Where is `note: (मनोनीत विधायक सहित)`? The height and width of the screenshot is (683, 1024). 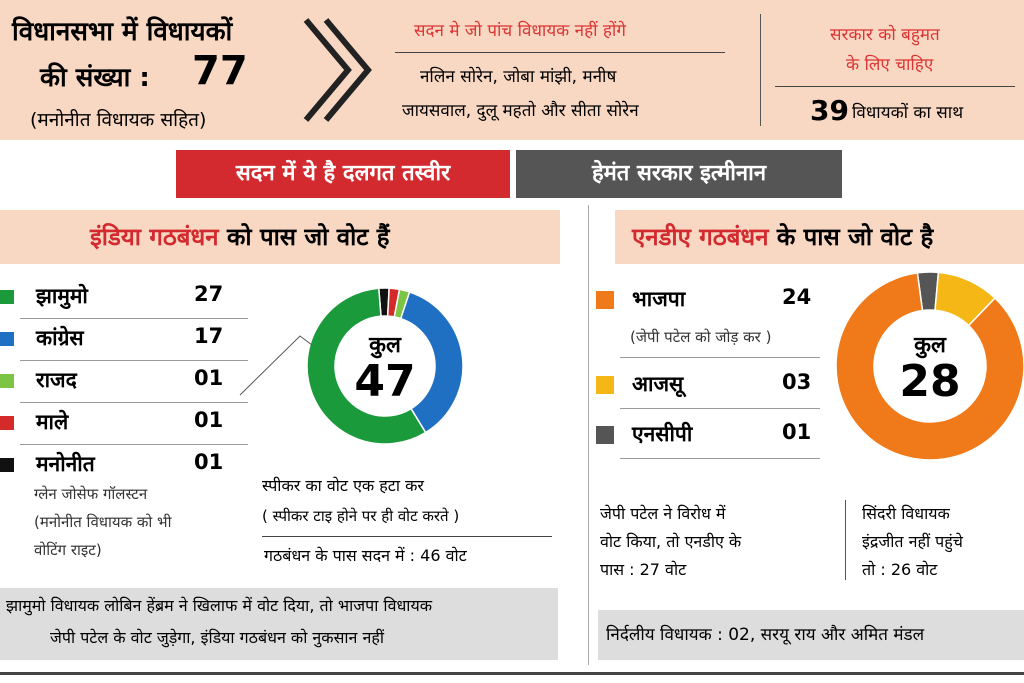 note: (मनोनीत विधायक सहित) is located at coordinates (118, 120).